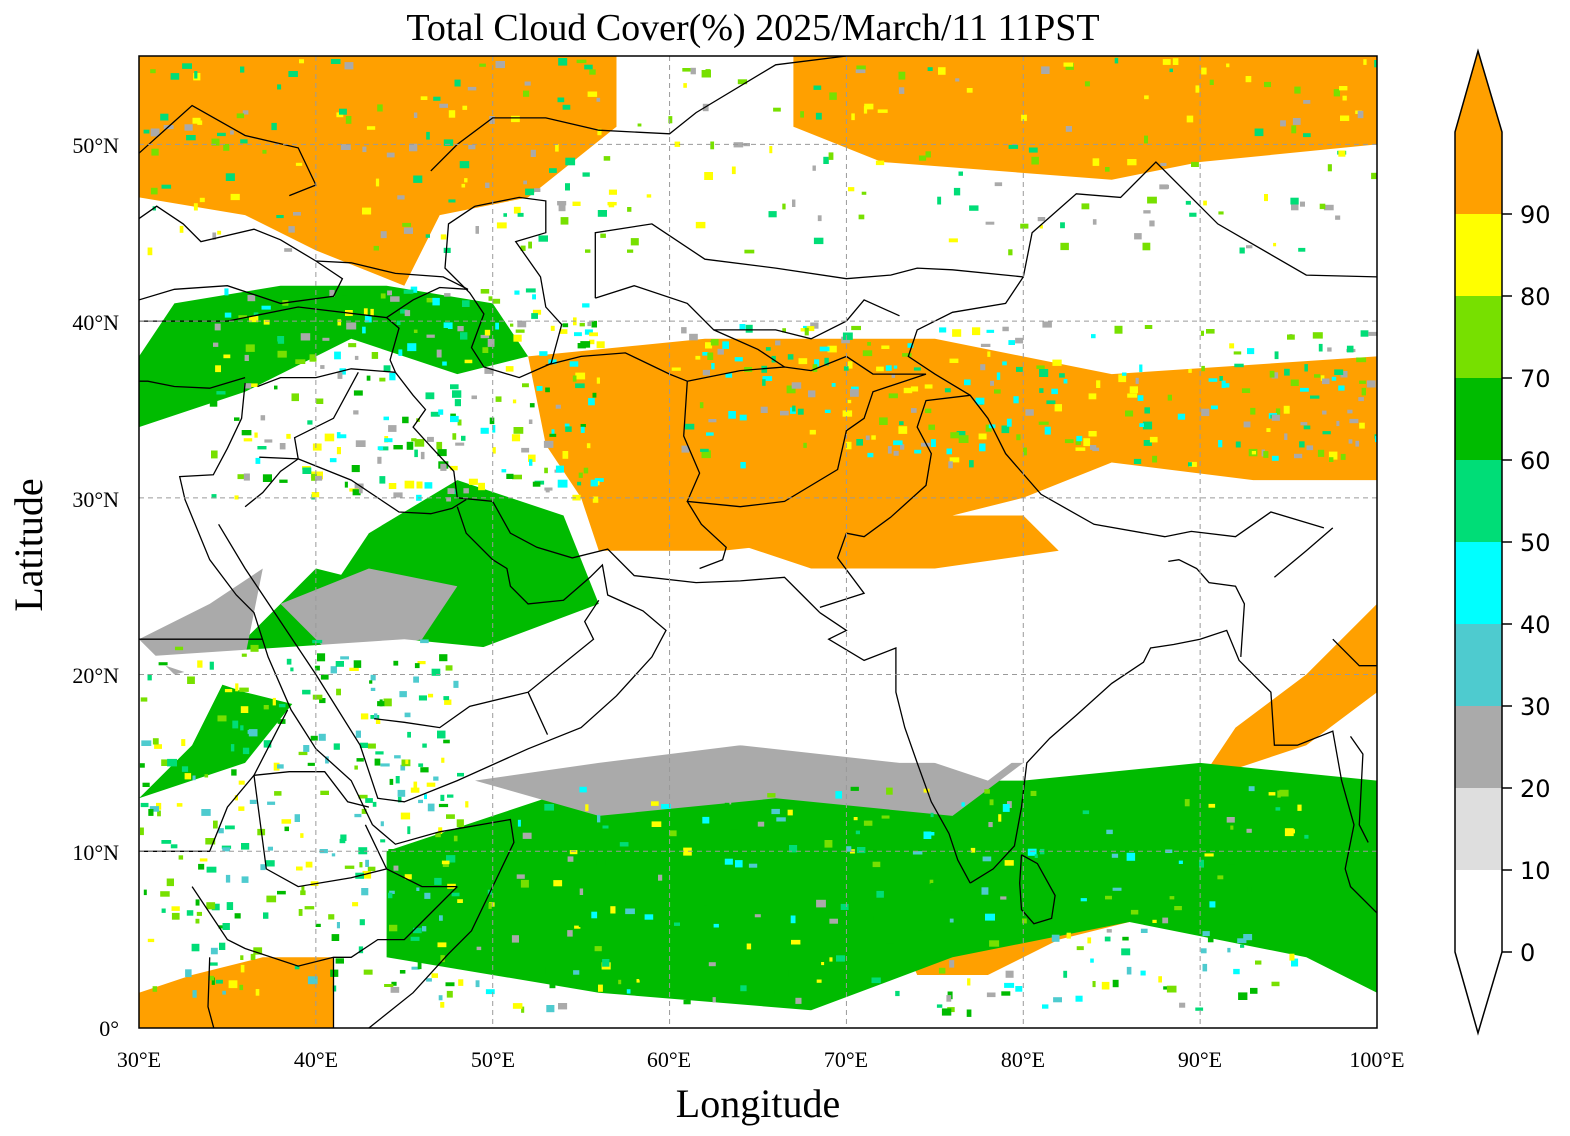 The height and width of the screenshot is (1136, 1570). Describe the element at coordinates (1023, 1059) in the screenshot. I see `x-tick-label: 80°E` at that location.